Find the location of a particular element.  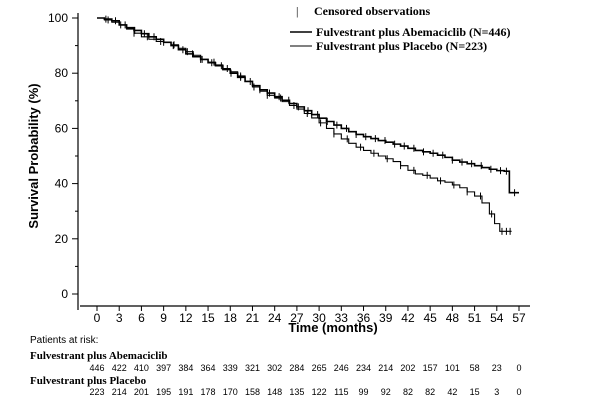

x-tick-label: 18 is located at coordinates (231, 318).